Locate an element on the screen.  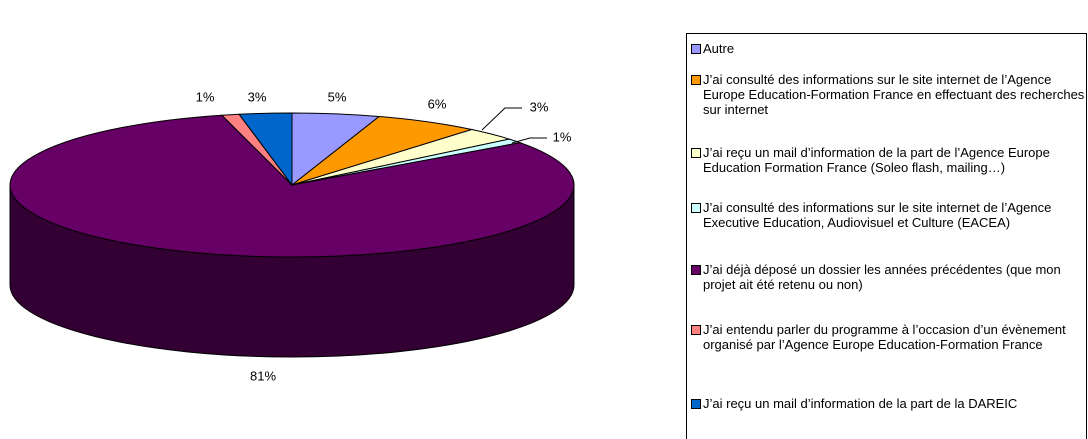
legend-label: Autre is located at coordinates (719, 48).